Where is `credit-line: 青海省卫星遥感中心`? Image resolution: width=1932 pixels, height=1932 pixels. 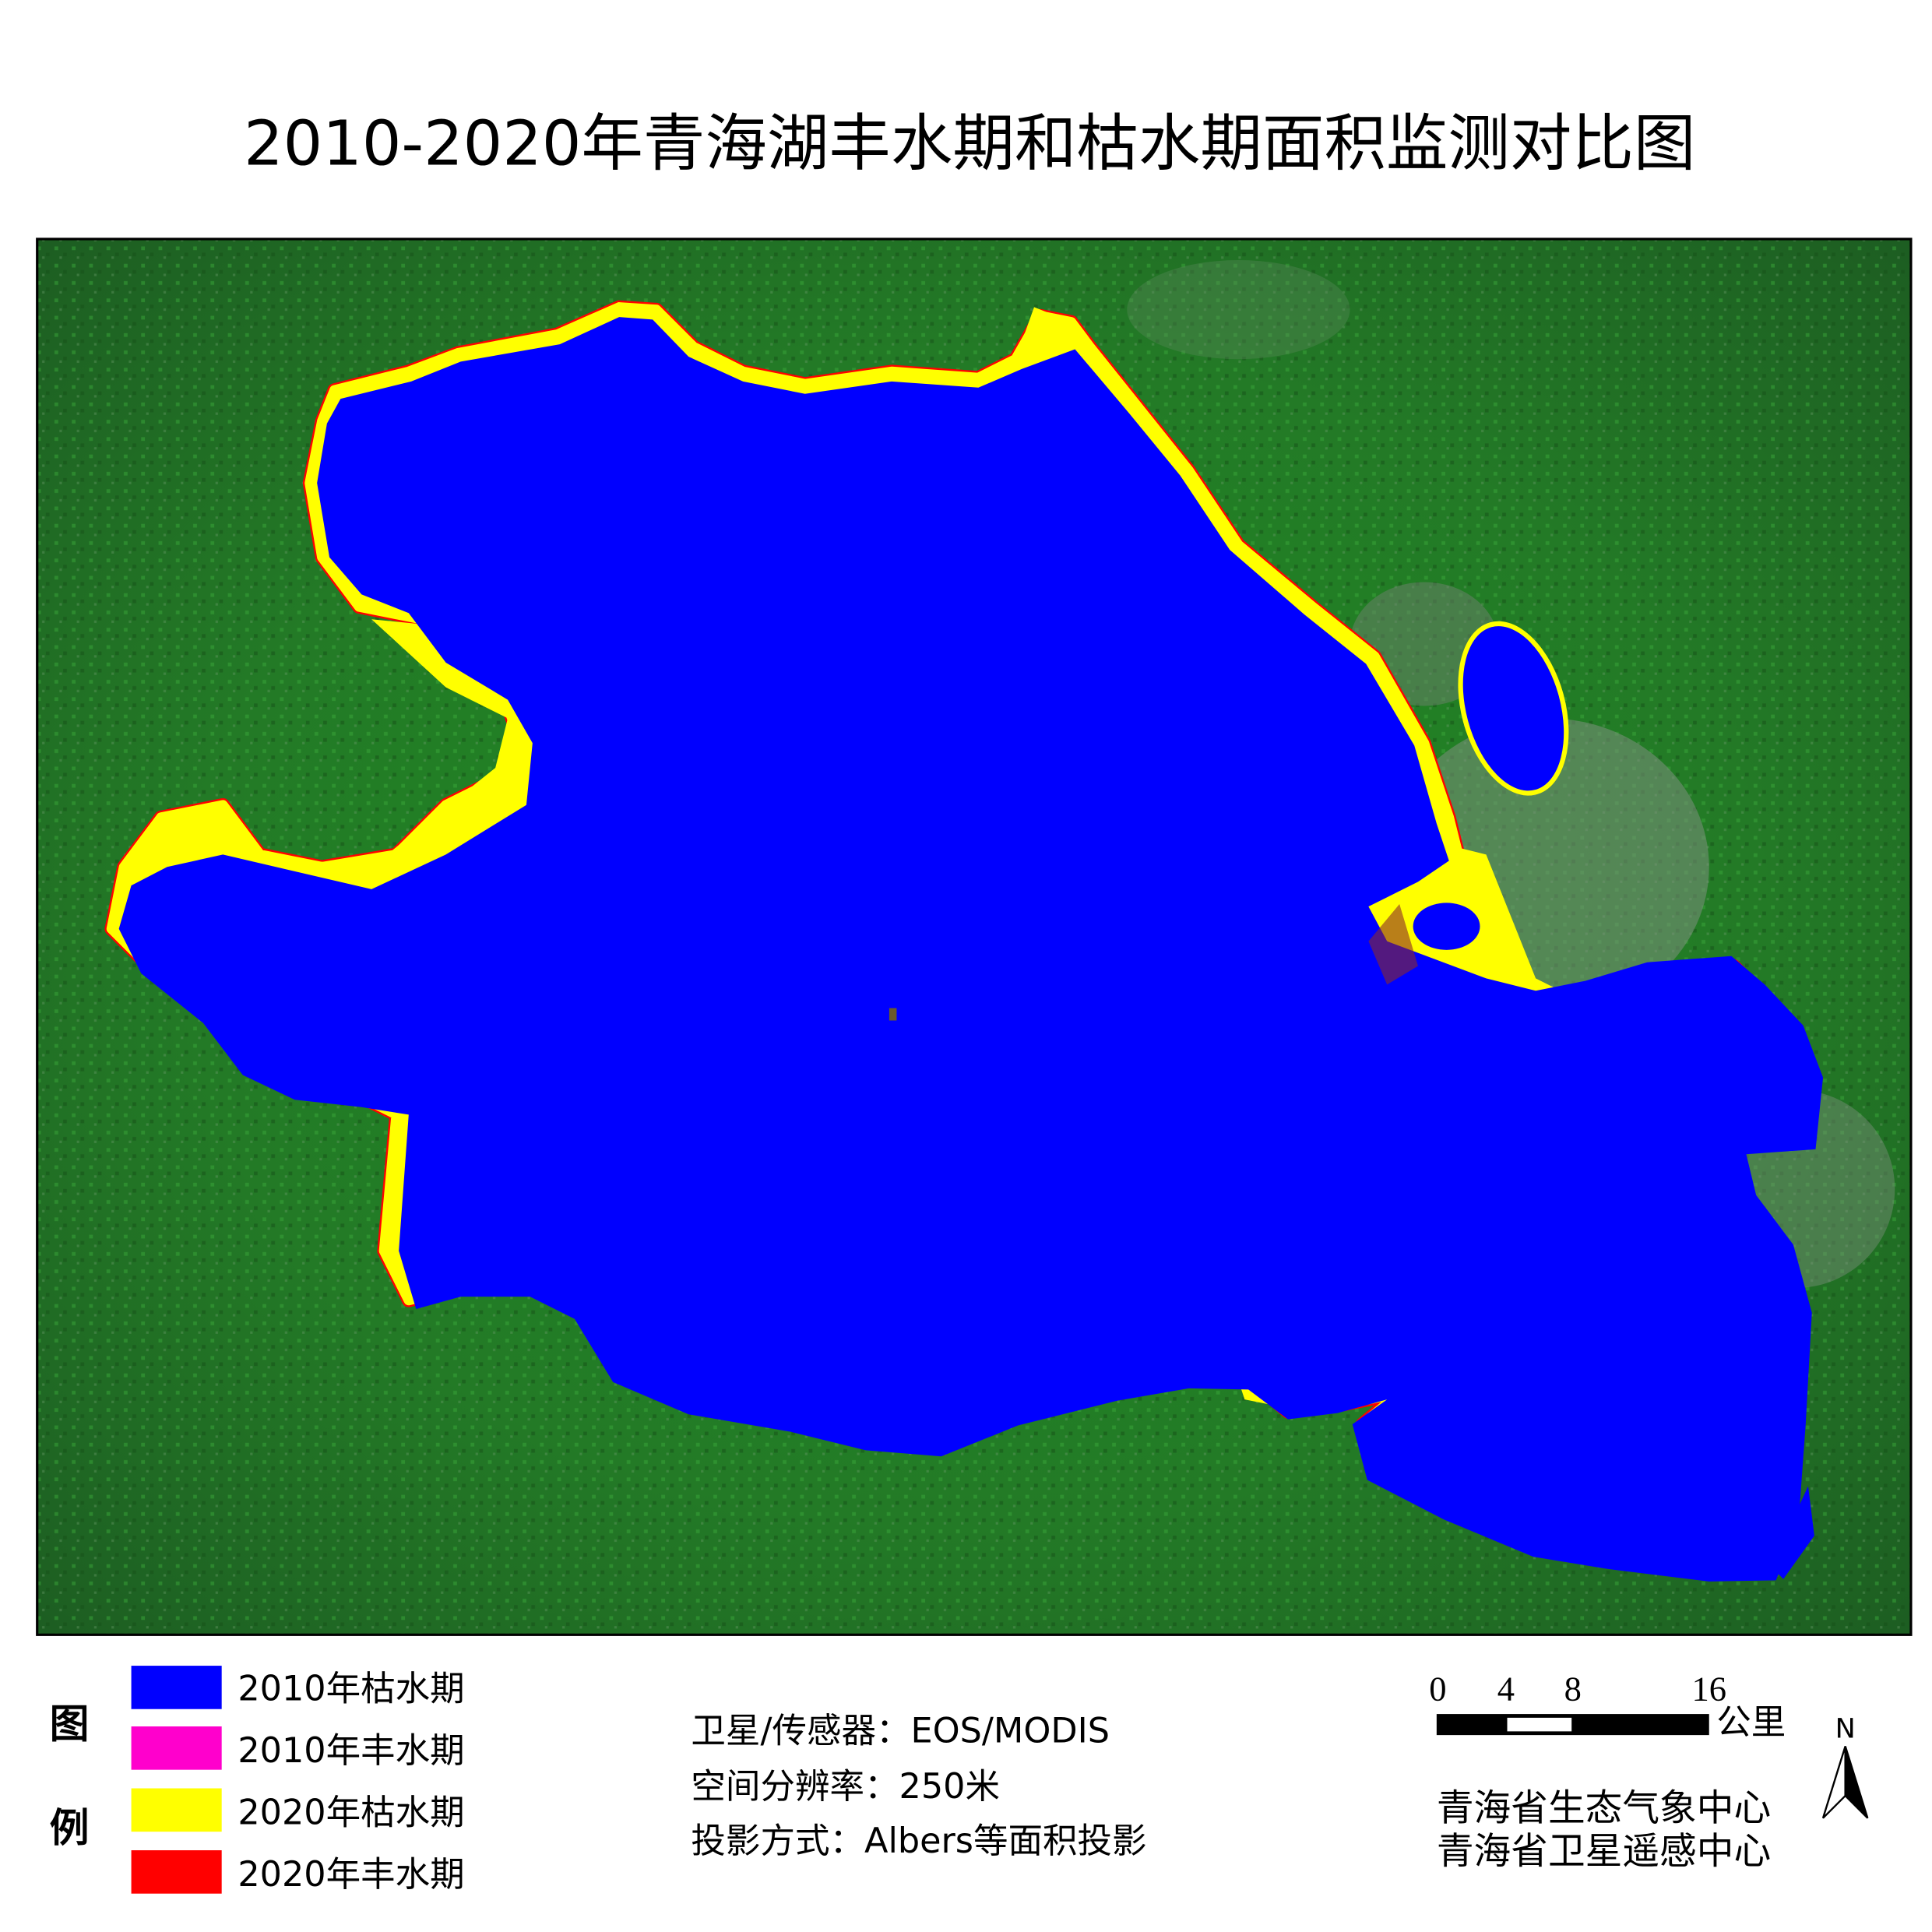
credit-line: 青海省卫星遥感中心 is located at coordinates (1604, 1852).